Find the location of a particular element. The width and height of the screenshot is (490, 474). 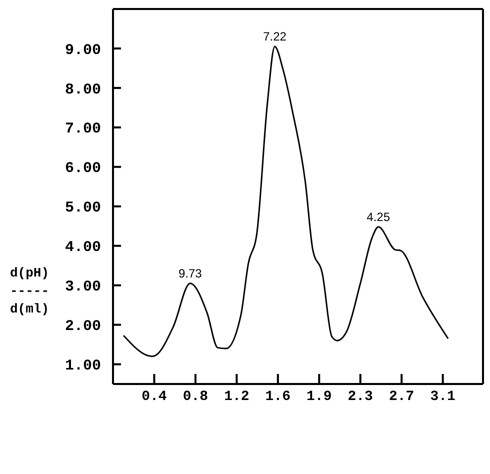

x-tick-label: 2.3 is located at coordinates (360, 396).